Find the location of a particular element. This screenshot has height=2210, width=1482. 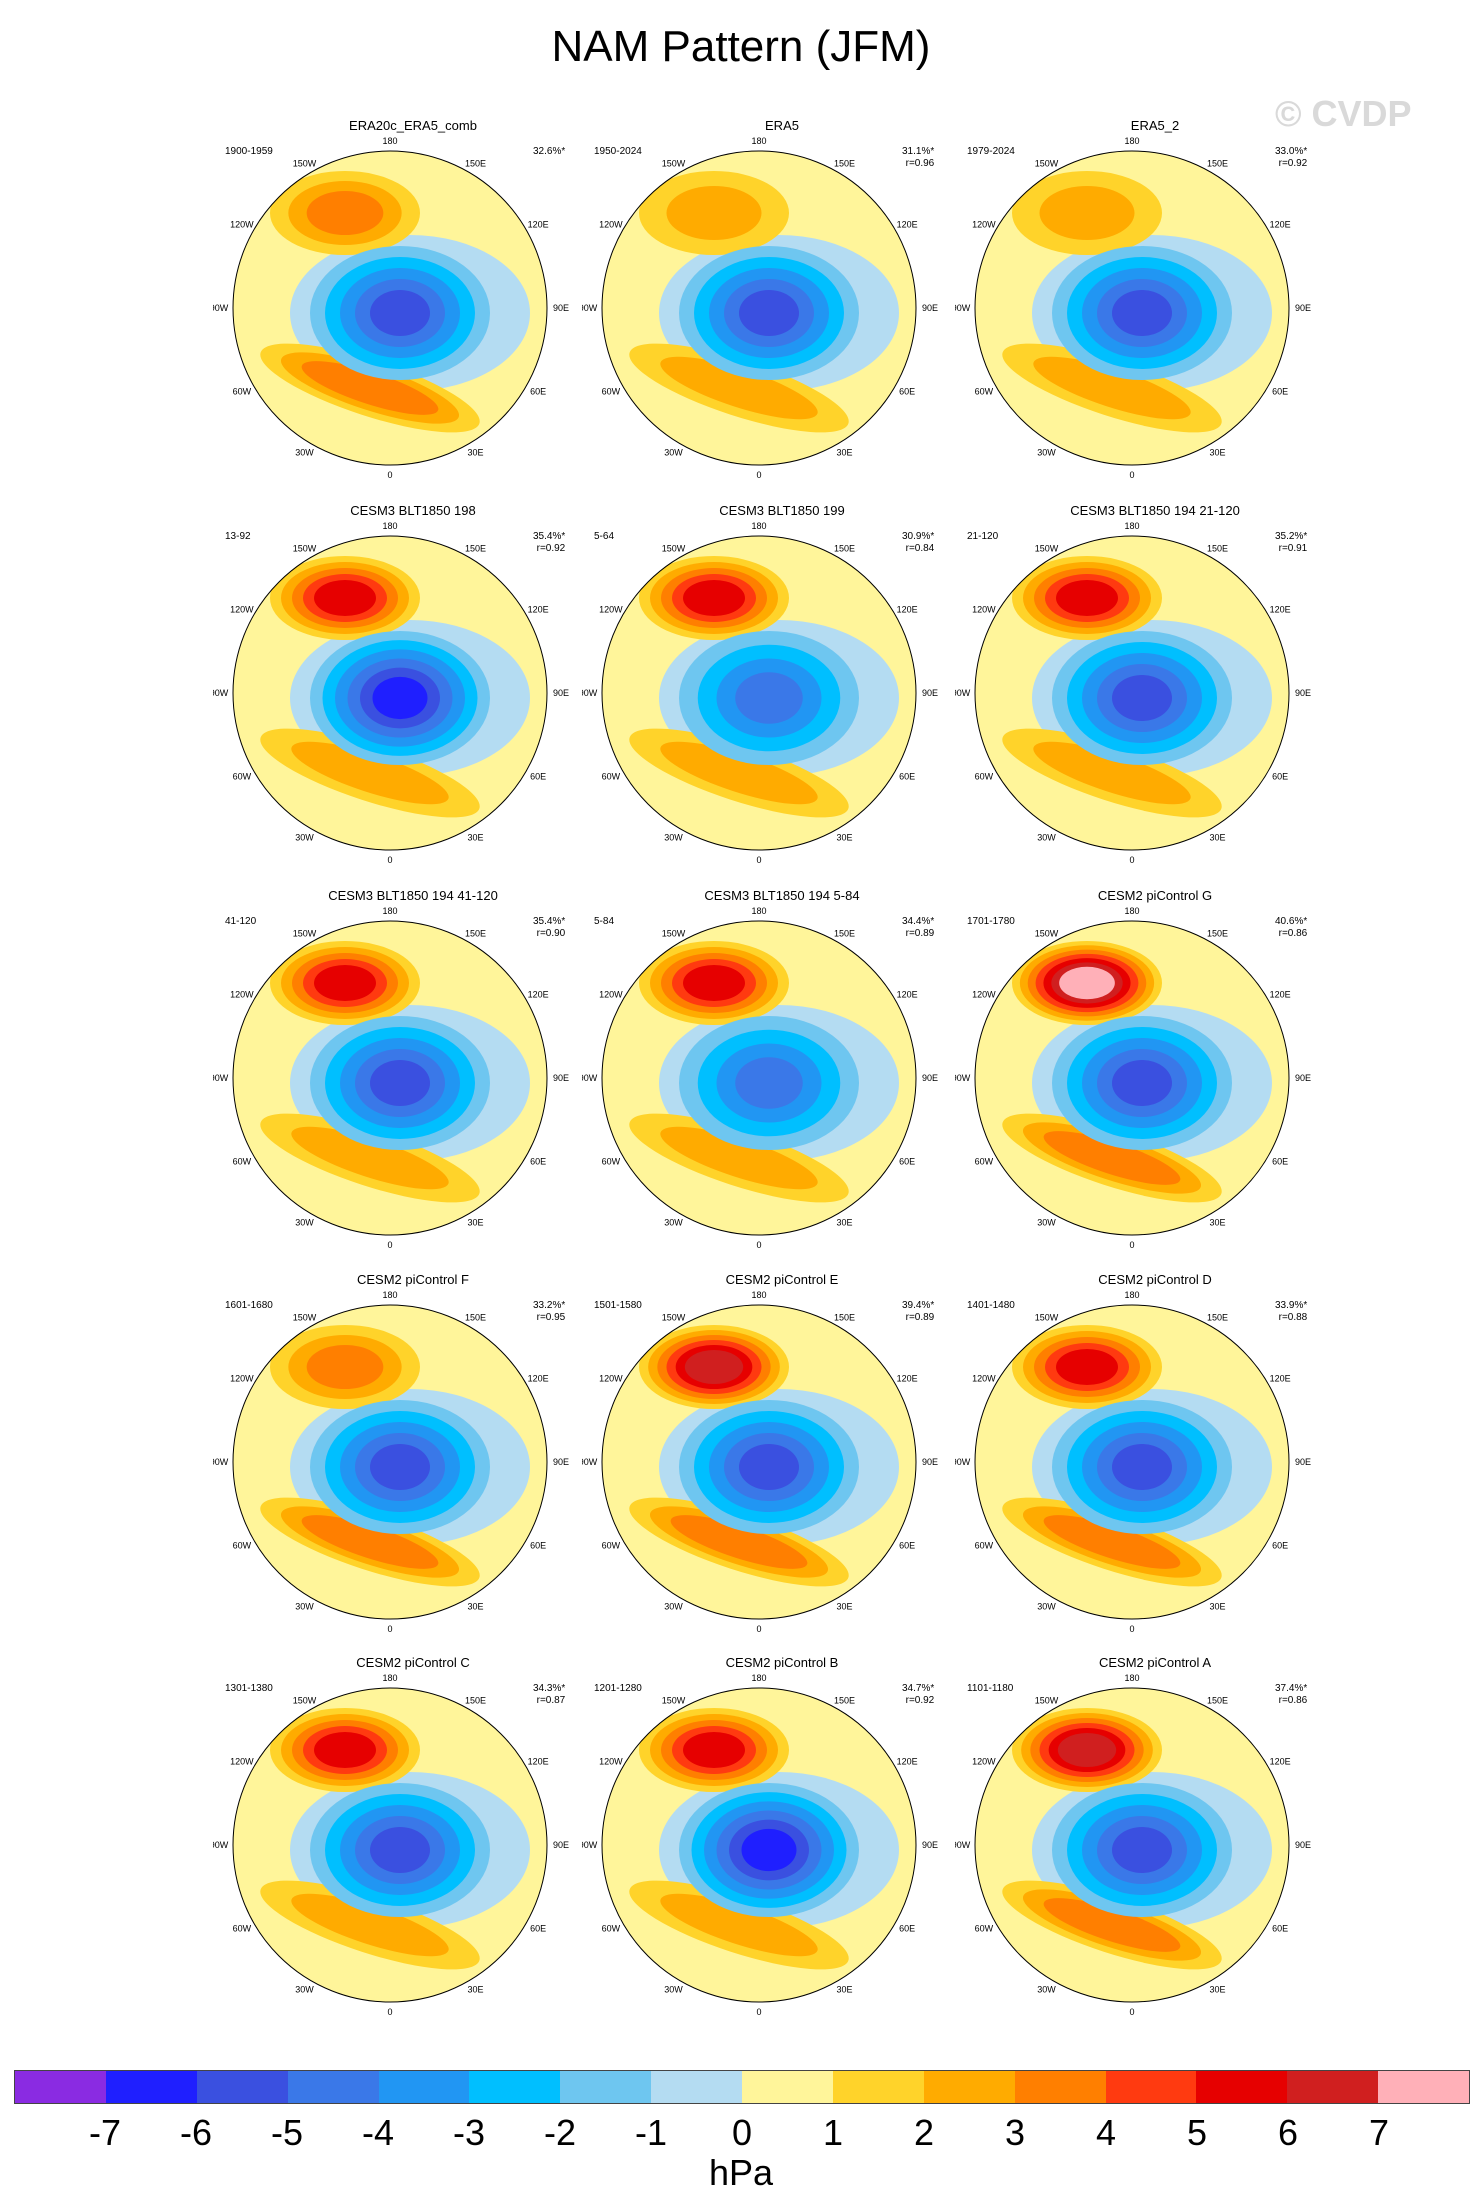

panel-years: 1950-2024 is located at coordinates (618, 151).